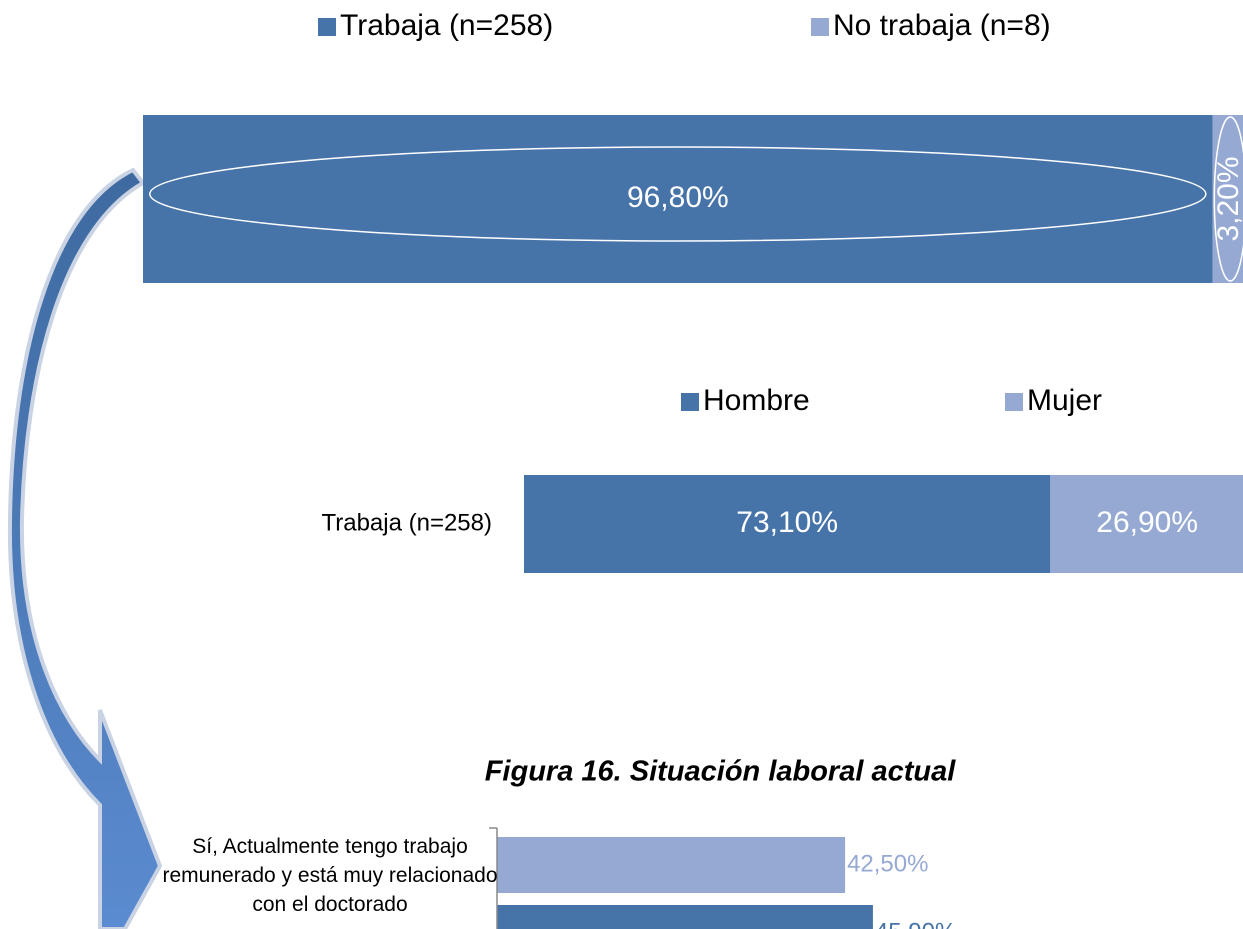 This screenshot has height=929, width=1243. Describe the element at coordinates (942, 25) in the screenshot. I see `legend-label: No trabaja (n=8)` at that location.